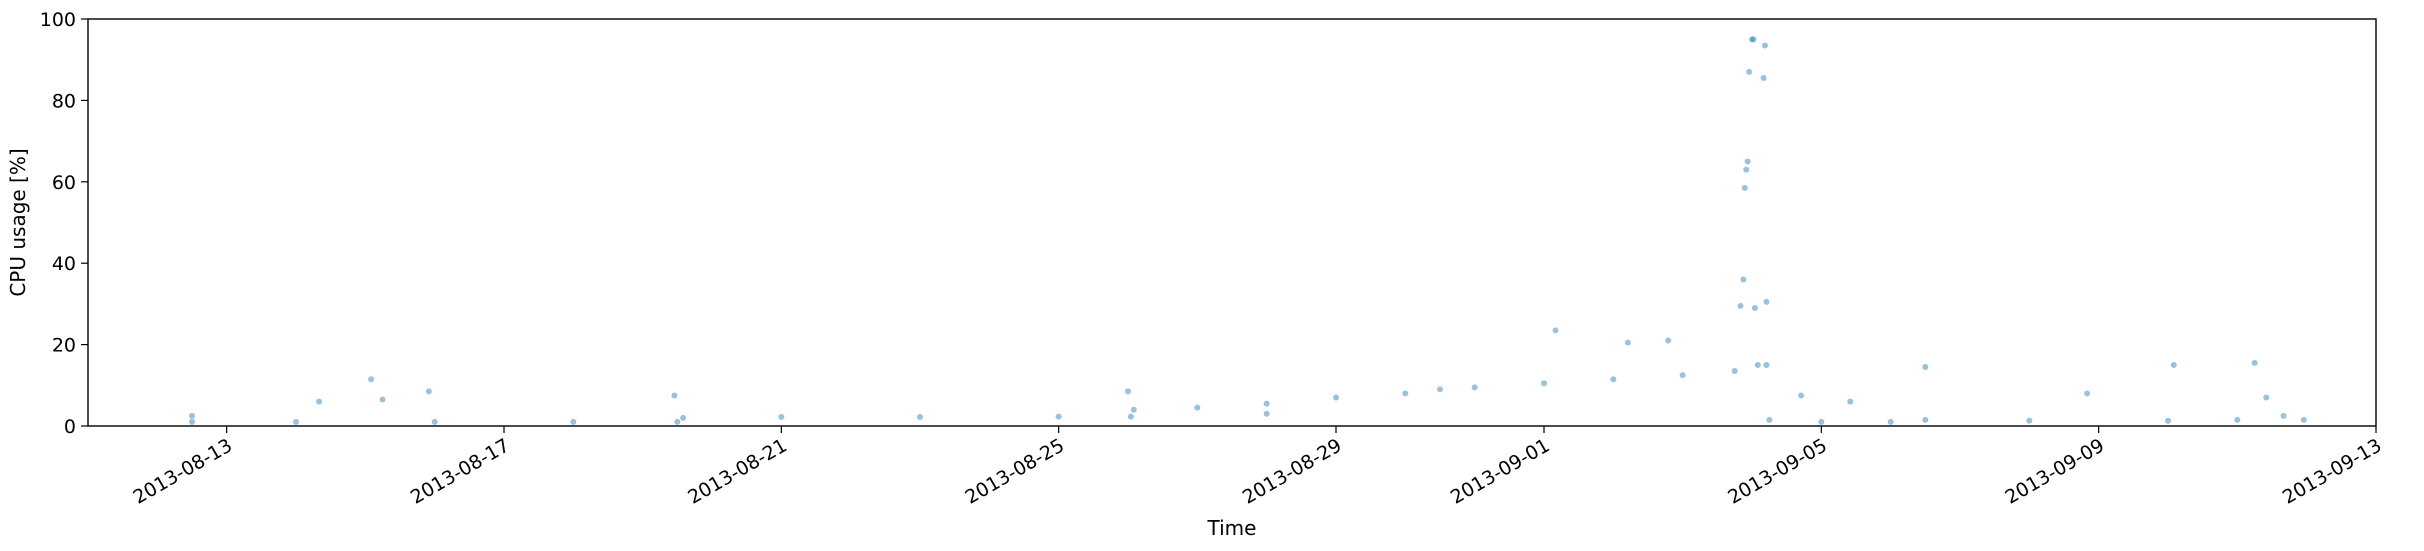 The height and width of the screenshot is (551, 2424). I want to click on x-tick-label: 2013-09-01, so click(1500, 471).